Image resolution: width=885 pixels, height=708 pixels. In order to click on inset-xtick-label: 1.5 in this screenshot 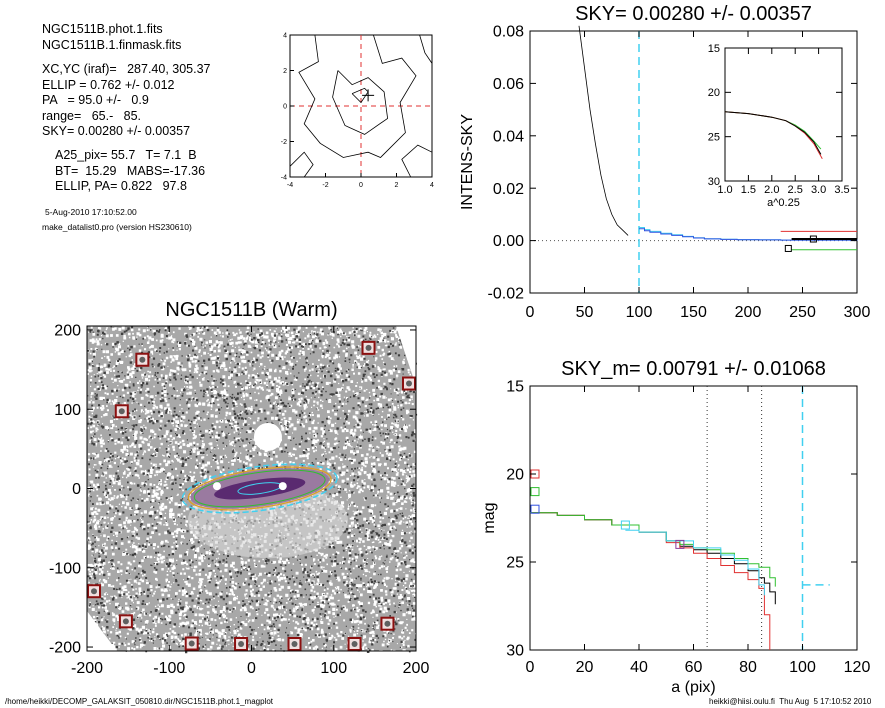, I will do `click(748, 190)`.